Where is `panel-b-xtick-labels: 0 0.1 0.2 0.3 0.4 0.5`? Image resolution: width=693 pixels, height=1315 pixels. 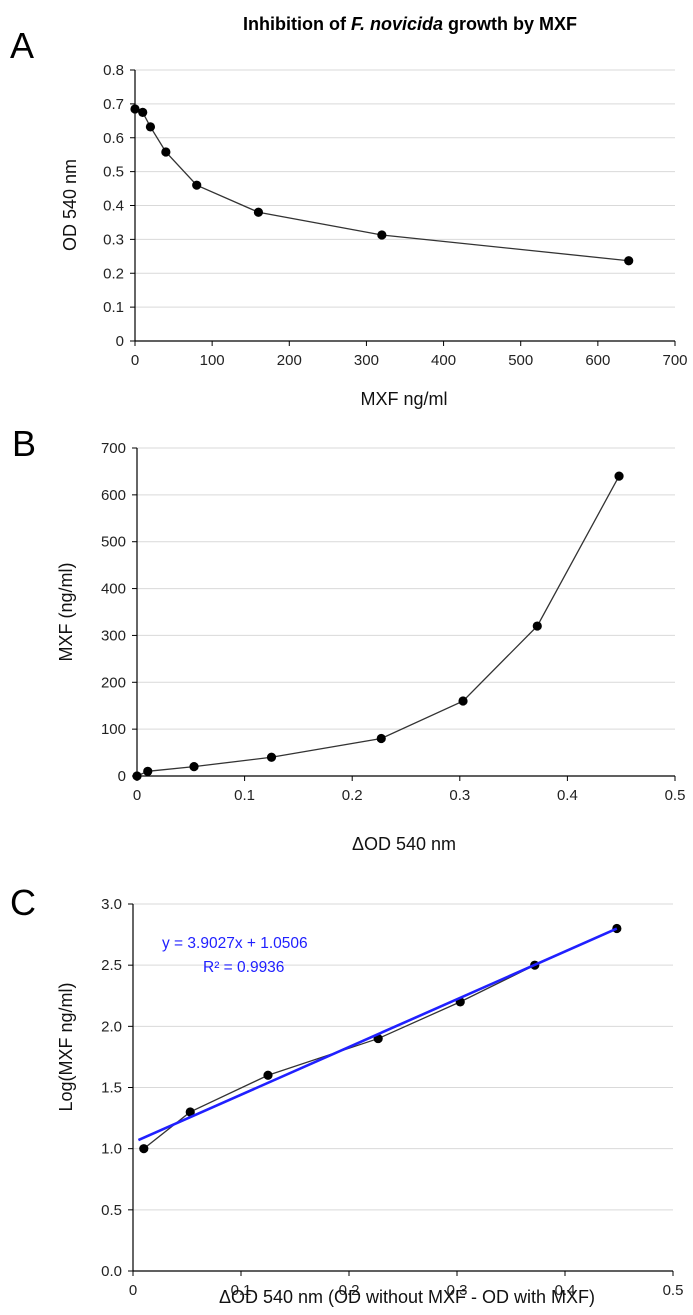 panel-b-xtick-labels: 0 0.1 0.2 0.3 0.4 0.5 is located at coordinates (409, 795).